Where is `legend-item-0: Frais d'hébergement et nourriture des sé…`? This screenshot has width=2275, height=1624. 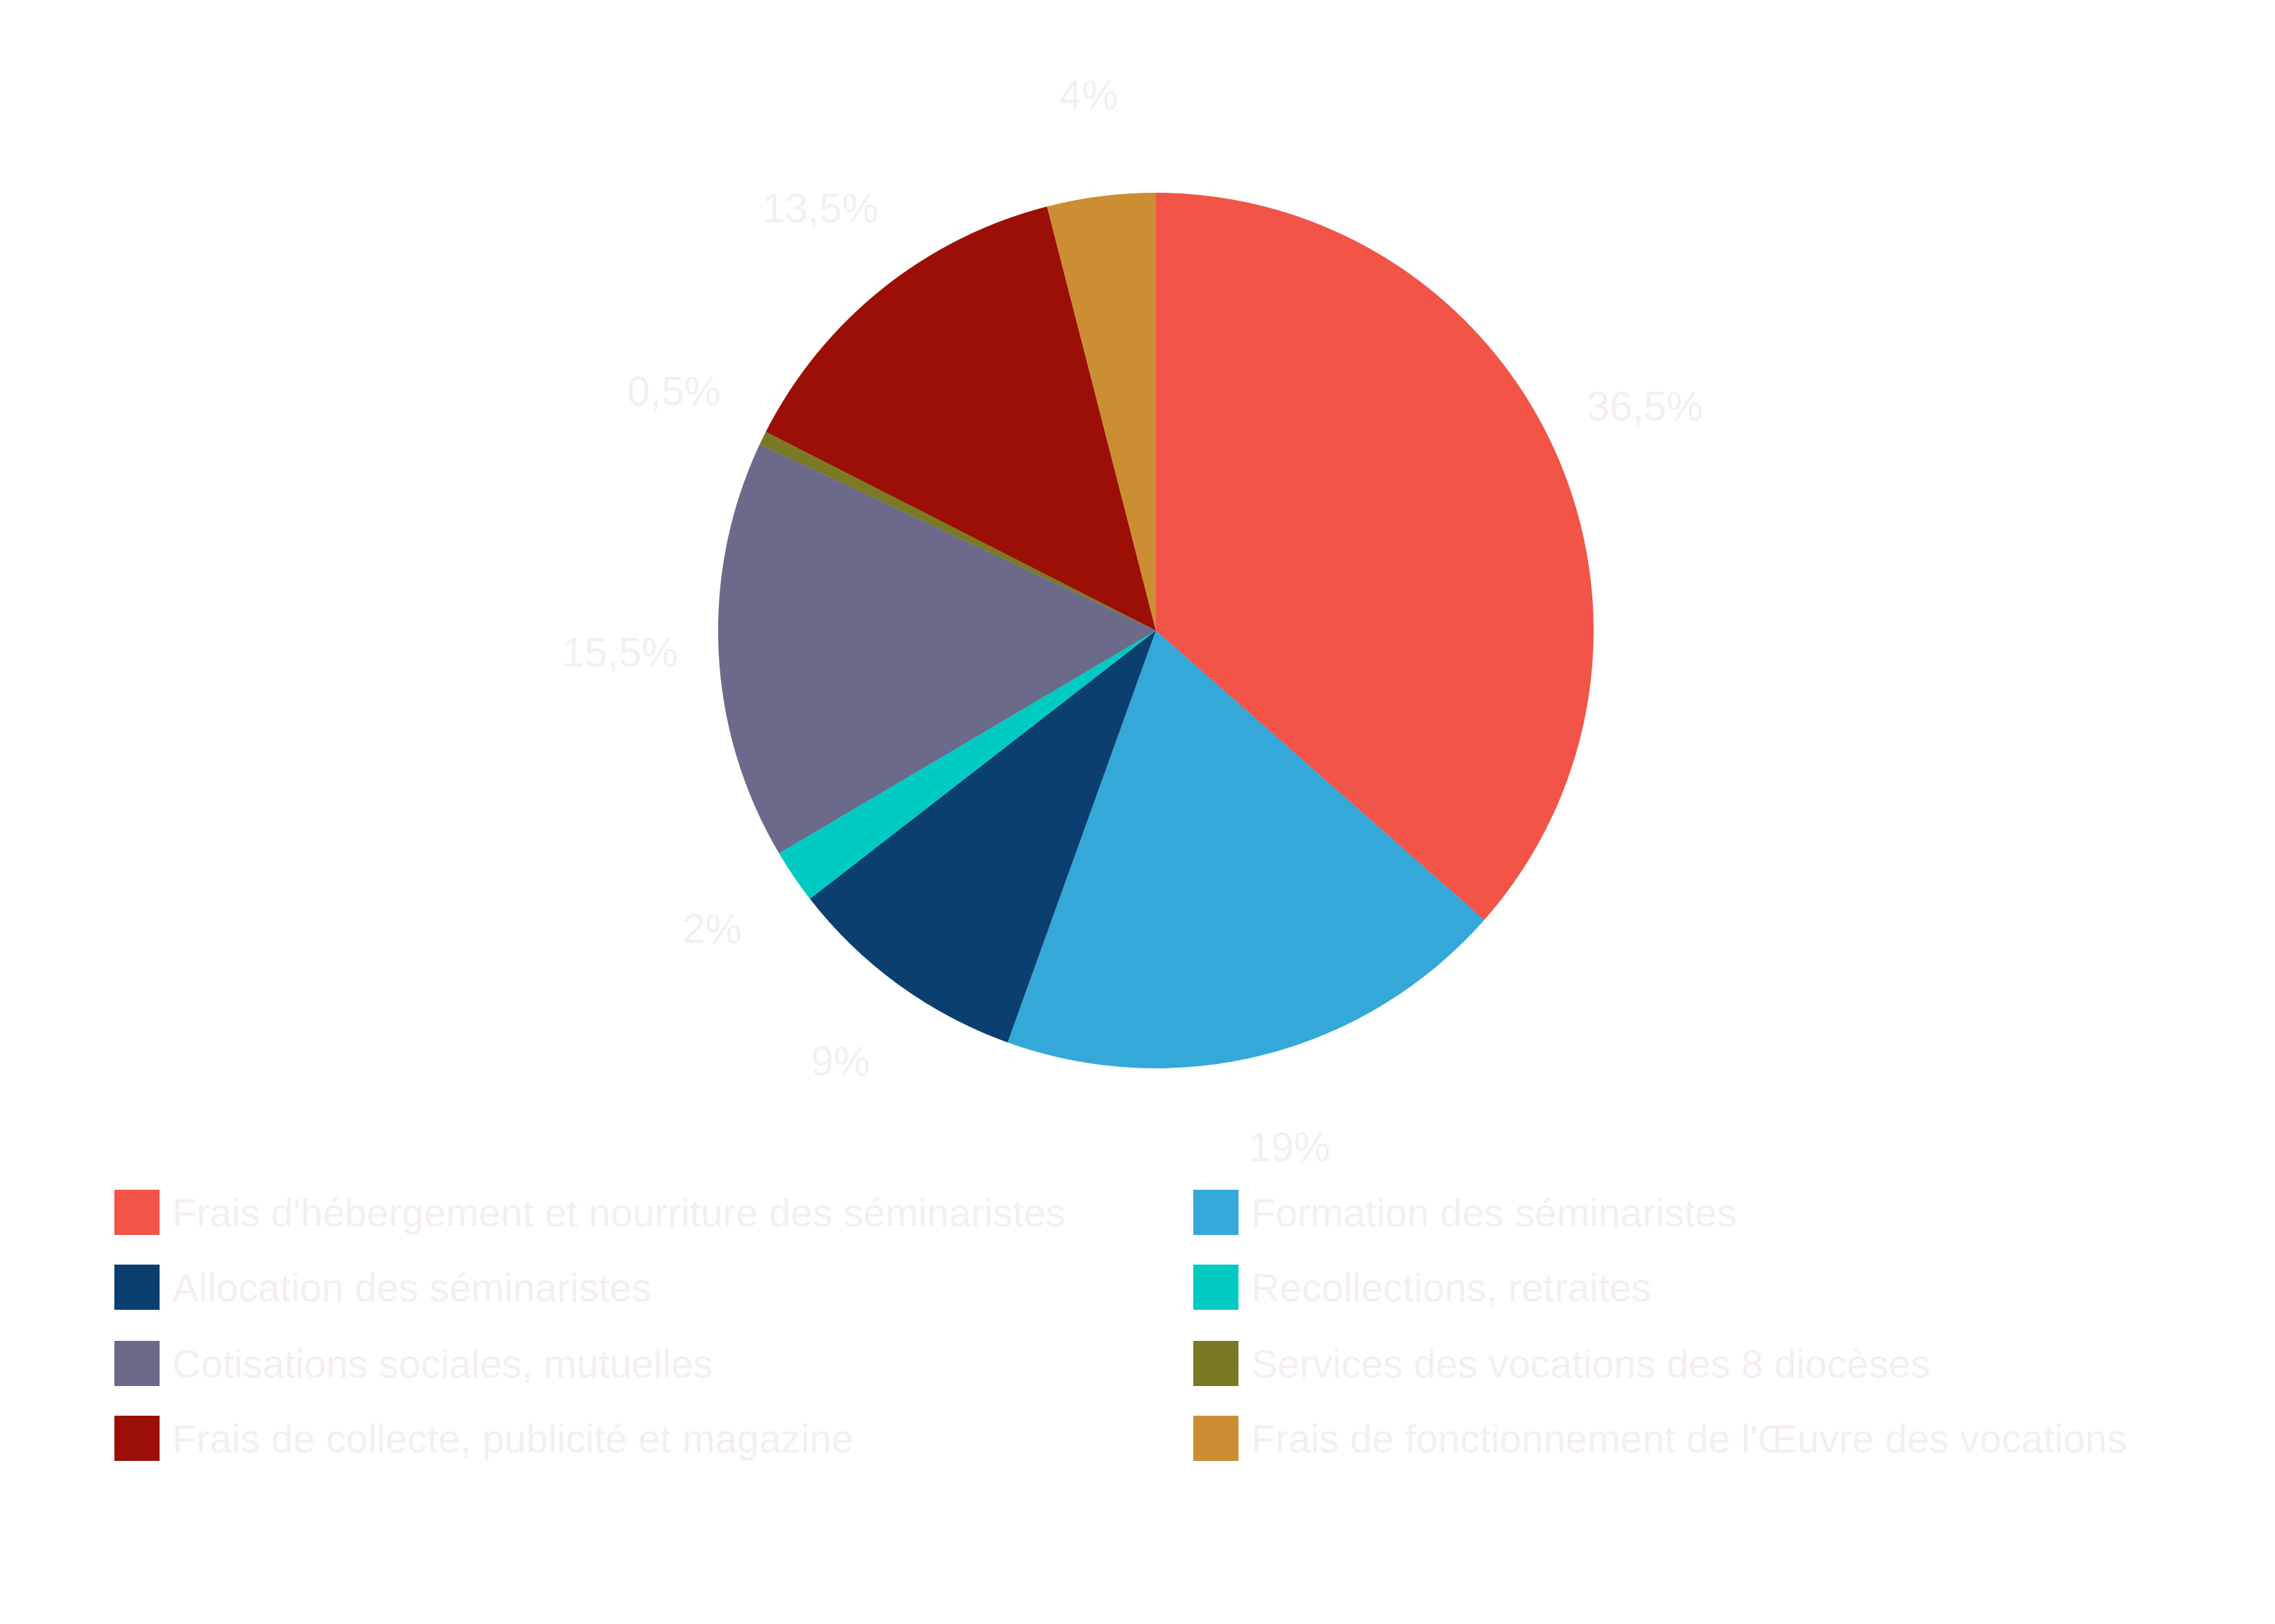 legend-item-0: Frais d'hébergement et nourriture des sé… is located at coordinates (589, 1212).